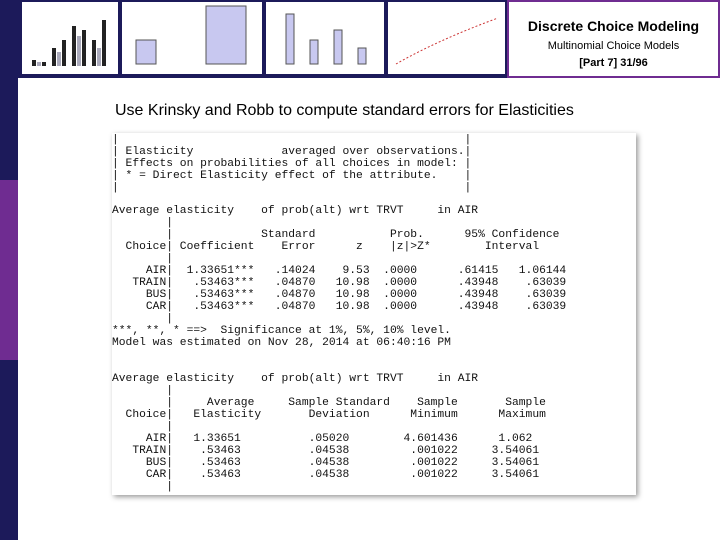 This screenshot has width=720, height=540. Describe the element at coordinates (613, 63) in the screenshot. I see `slide-number: [Part 7] 31/96` at that location.